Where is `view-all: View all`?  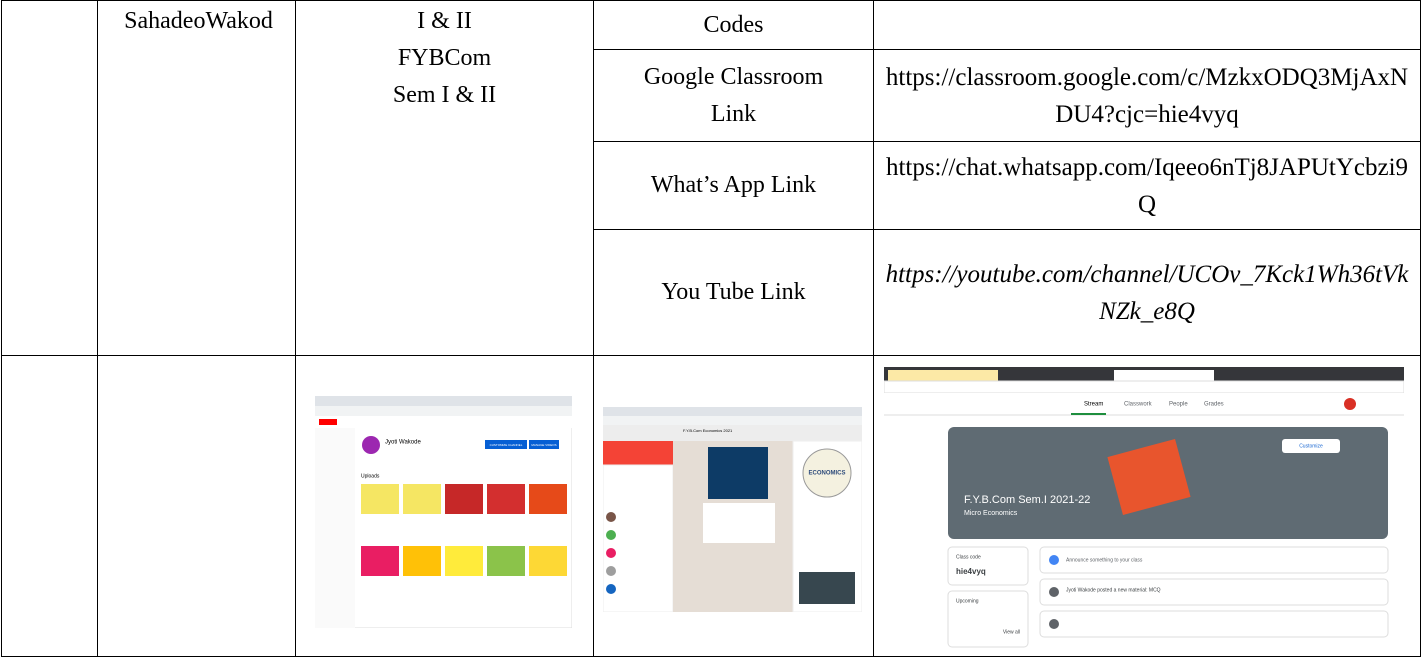
view-all: View all is located at coordinates (1011, 632).